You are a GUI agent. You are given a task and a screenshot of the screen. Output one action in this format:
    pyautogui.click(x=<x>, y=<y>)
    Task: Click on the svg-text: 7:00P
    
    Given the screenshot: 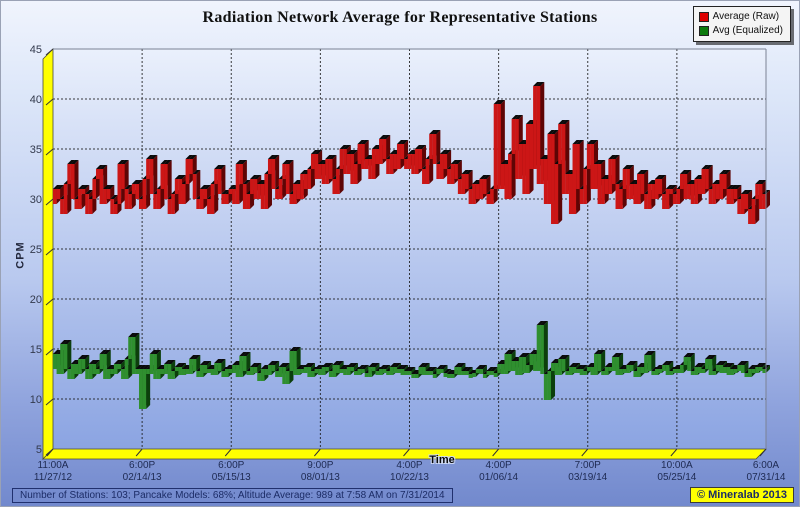 What is the action you would take?
    pyautogui.click(x=588, y=465)
    